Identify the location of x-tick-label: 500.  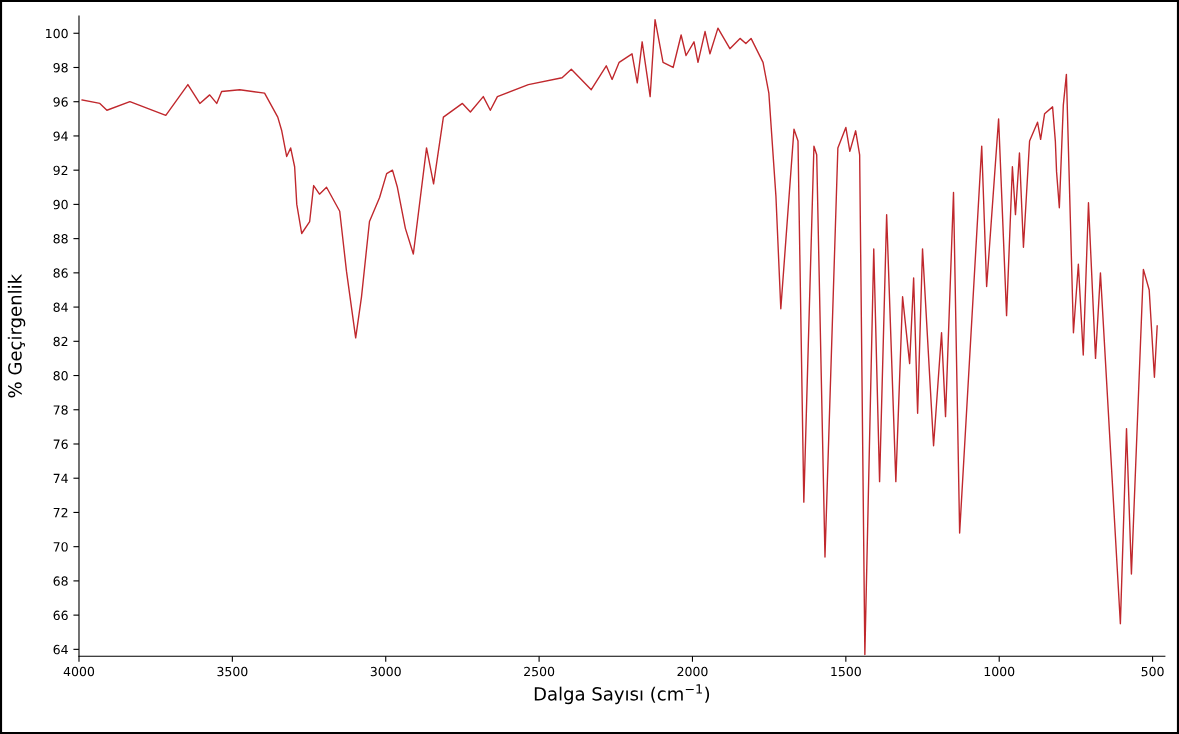
(1152, 671).